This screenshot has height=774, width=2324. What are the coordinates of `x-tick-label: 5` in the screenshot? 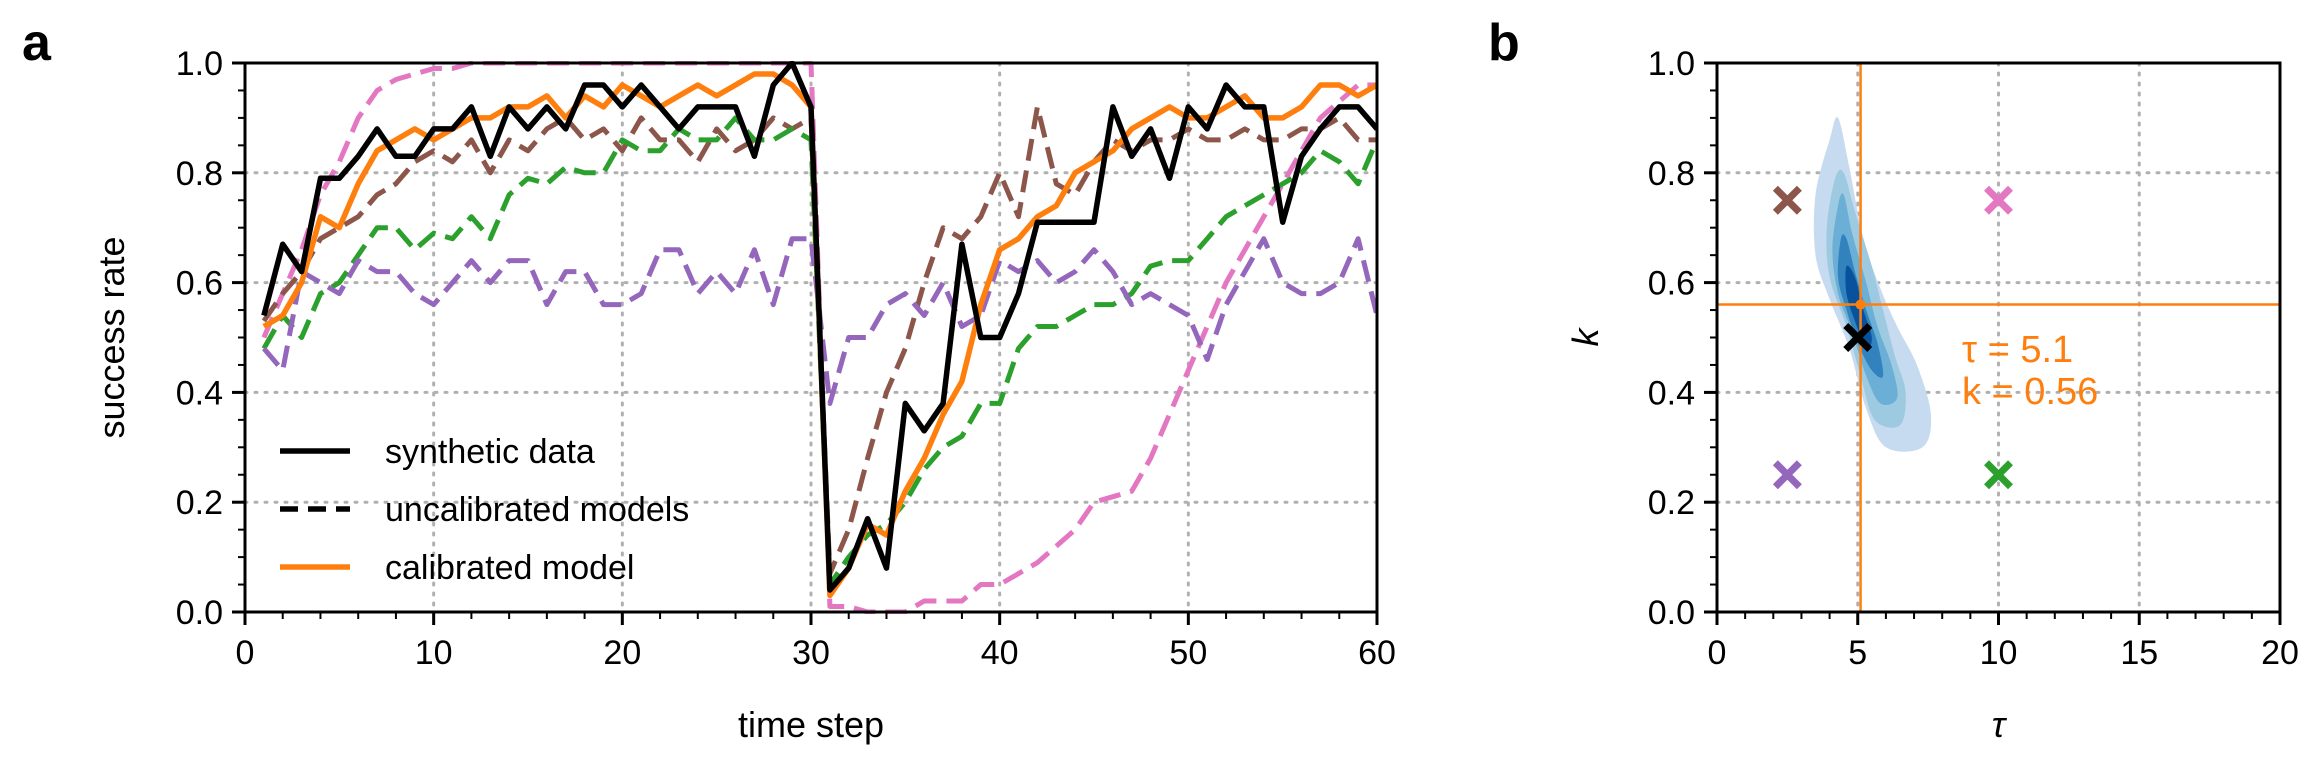 It's located at (1857, 653).